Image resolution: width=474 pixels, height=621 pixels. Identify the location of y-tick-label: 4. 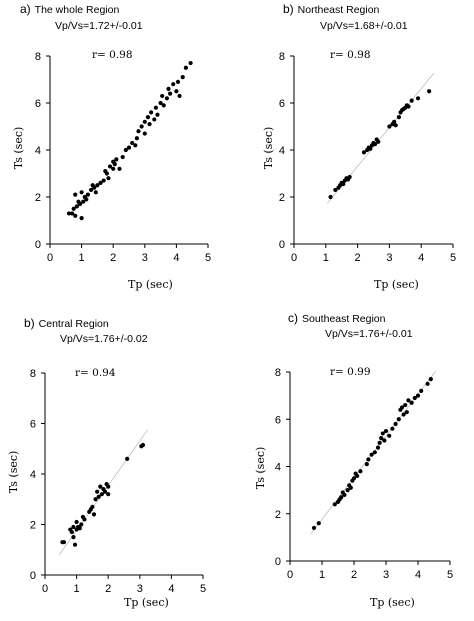
(38, 151).